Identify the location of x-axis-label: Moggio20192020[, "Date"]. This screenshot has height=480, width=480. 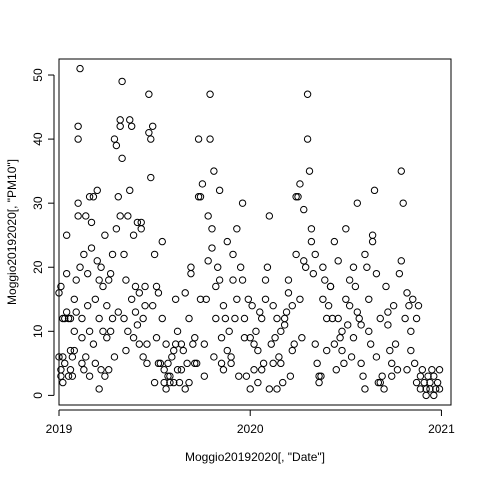
(255, 457).